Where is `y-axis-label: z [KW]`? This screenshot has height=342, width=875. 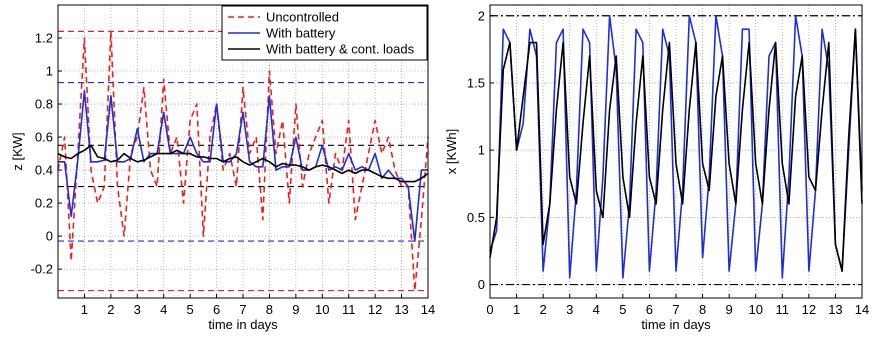 y-axis-label: z [KW] is located at coordinates (17, 151).